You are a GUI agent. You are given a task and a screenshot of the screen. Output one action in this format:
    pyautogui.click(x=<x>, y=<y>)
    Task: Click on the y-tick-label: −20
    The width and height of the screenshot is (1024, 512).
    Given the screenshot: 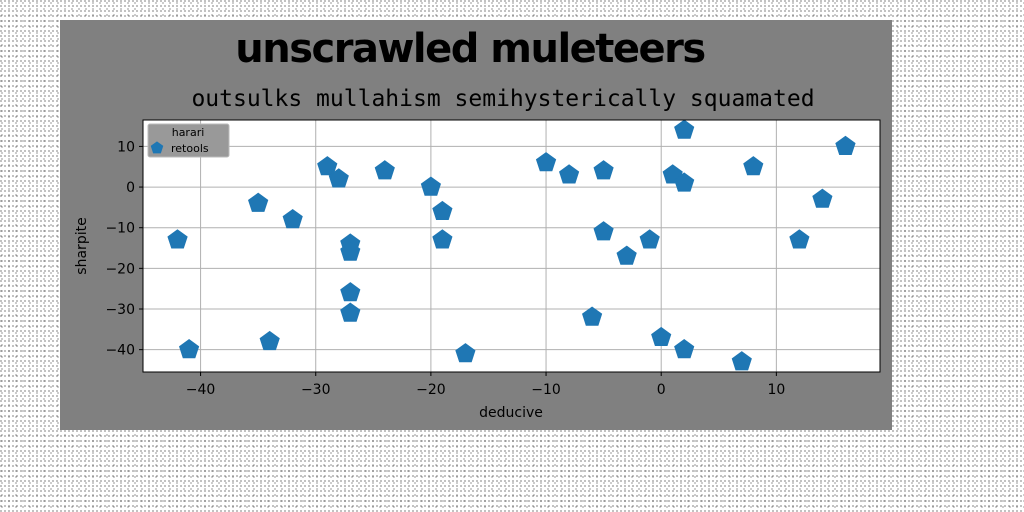 What is the action you would take?
    pyautogui.click(x=120, y=269)
    